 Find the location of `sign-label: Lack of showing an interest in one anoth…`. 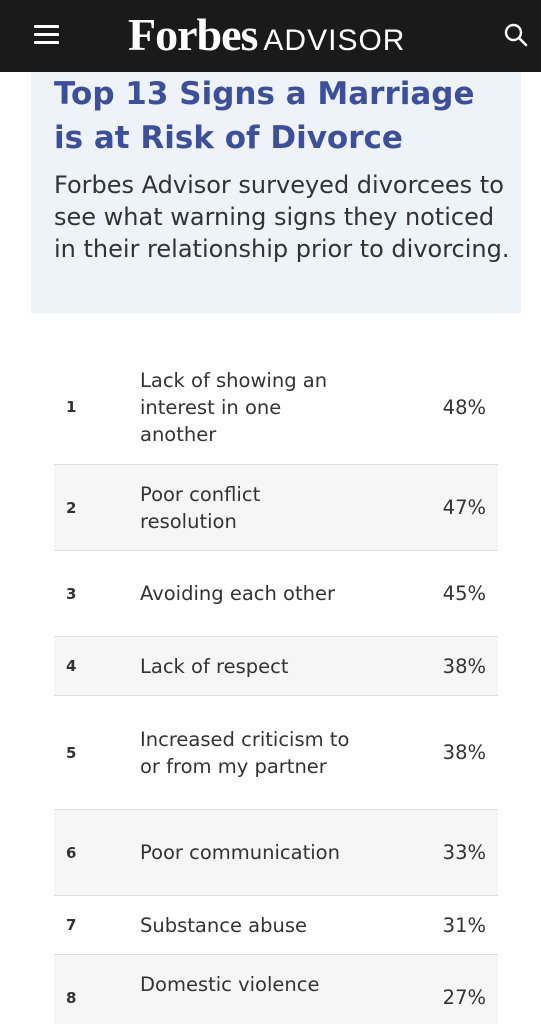

sign-label: Lack of showing an interest in one anoth… is located at coordinates (234, 407).